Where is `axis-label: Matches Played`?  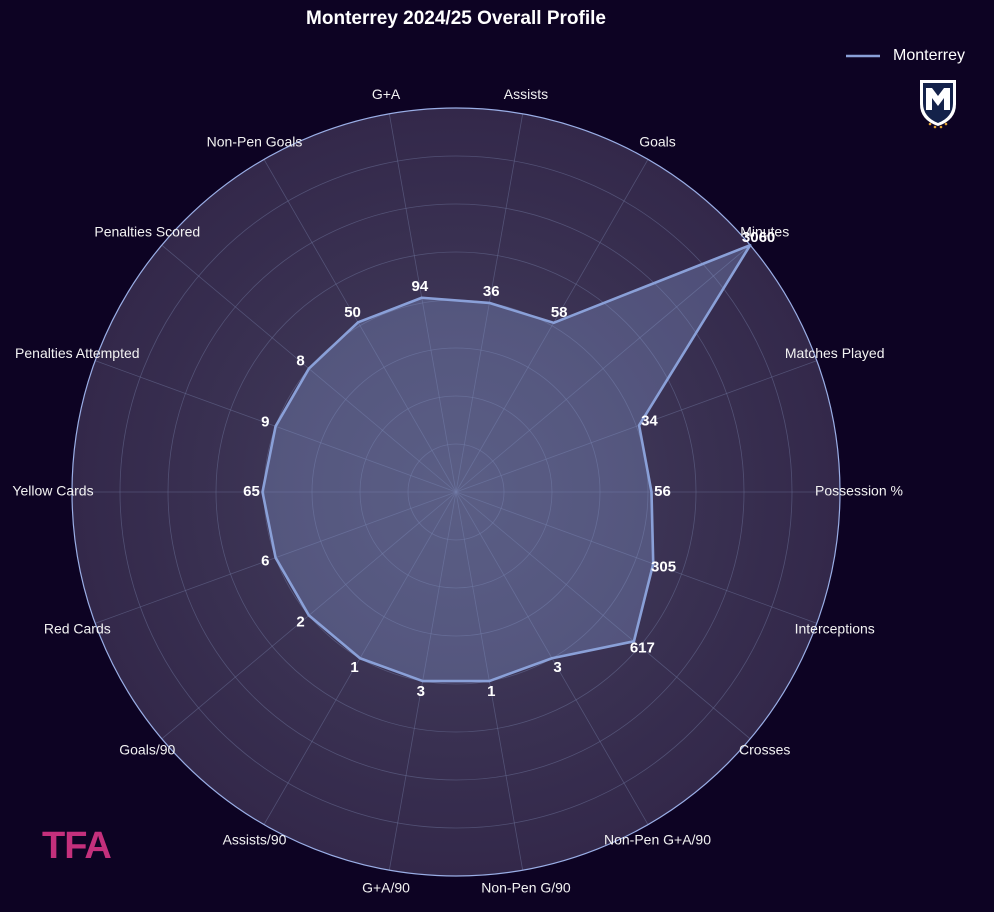
axis-label: Matches Played is located at coordinates (835, 353).